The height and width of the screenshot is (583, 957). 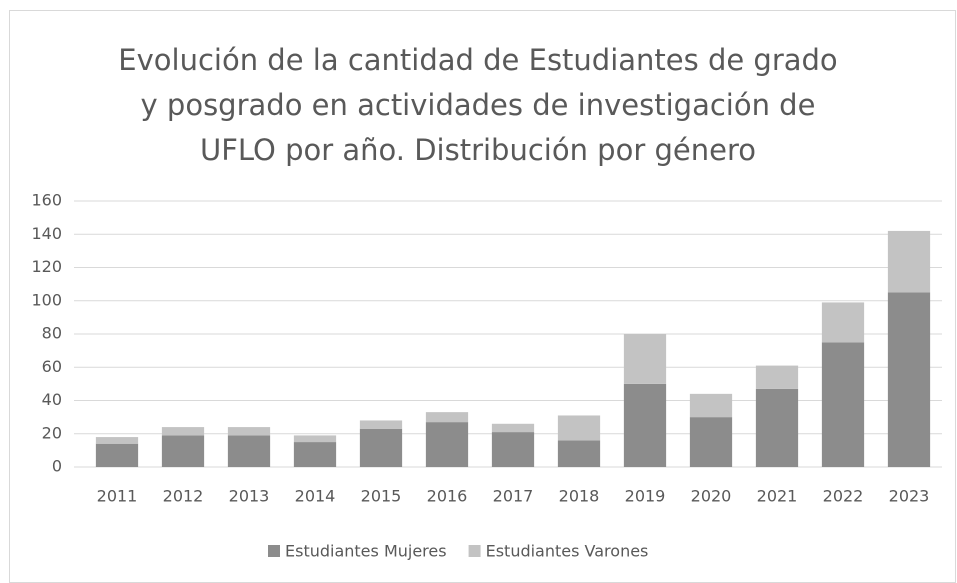 What do you see at coordinates (52, 366) in the screenshot?
I see `y-tick-label: 60` at bounding box center [52, 366].